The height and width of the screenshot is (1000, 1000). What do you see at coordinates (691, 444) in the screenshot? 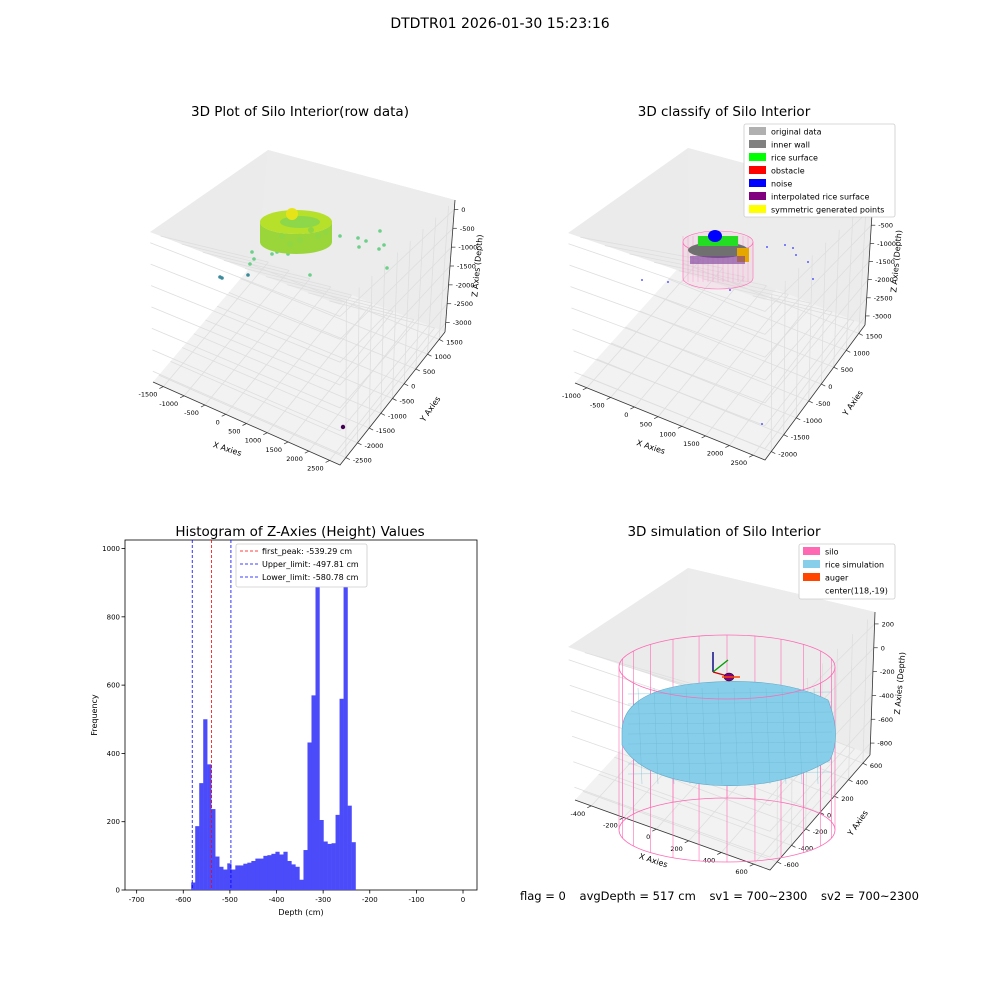
I see `p2-x-tick-label: 1500` at bounding box center [691, 444].